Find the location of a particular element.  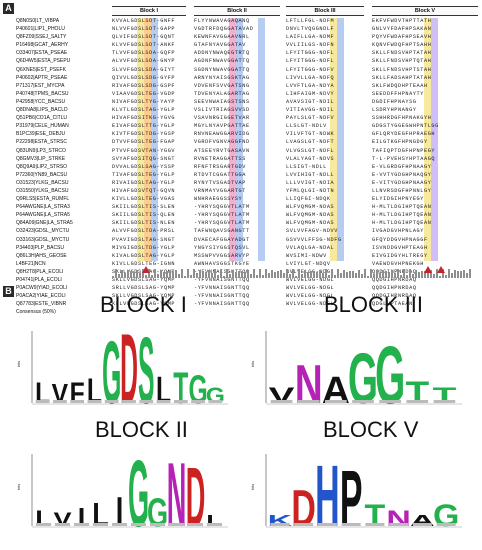

sequence-row: VRNMAYVGGARTGT is located at coordinates (220, 190).